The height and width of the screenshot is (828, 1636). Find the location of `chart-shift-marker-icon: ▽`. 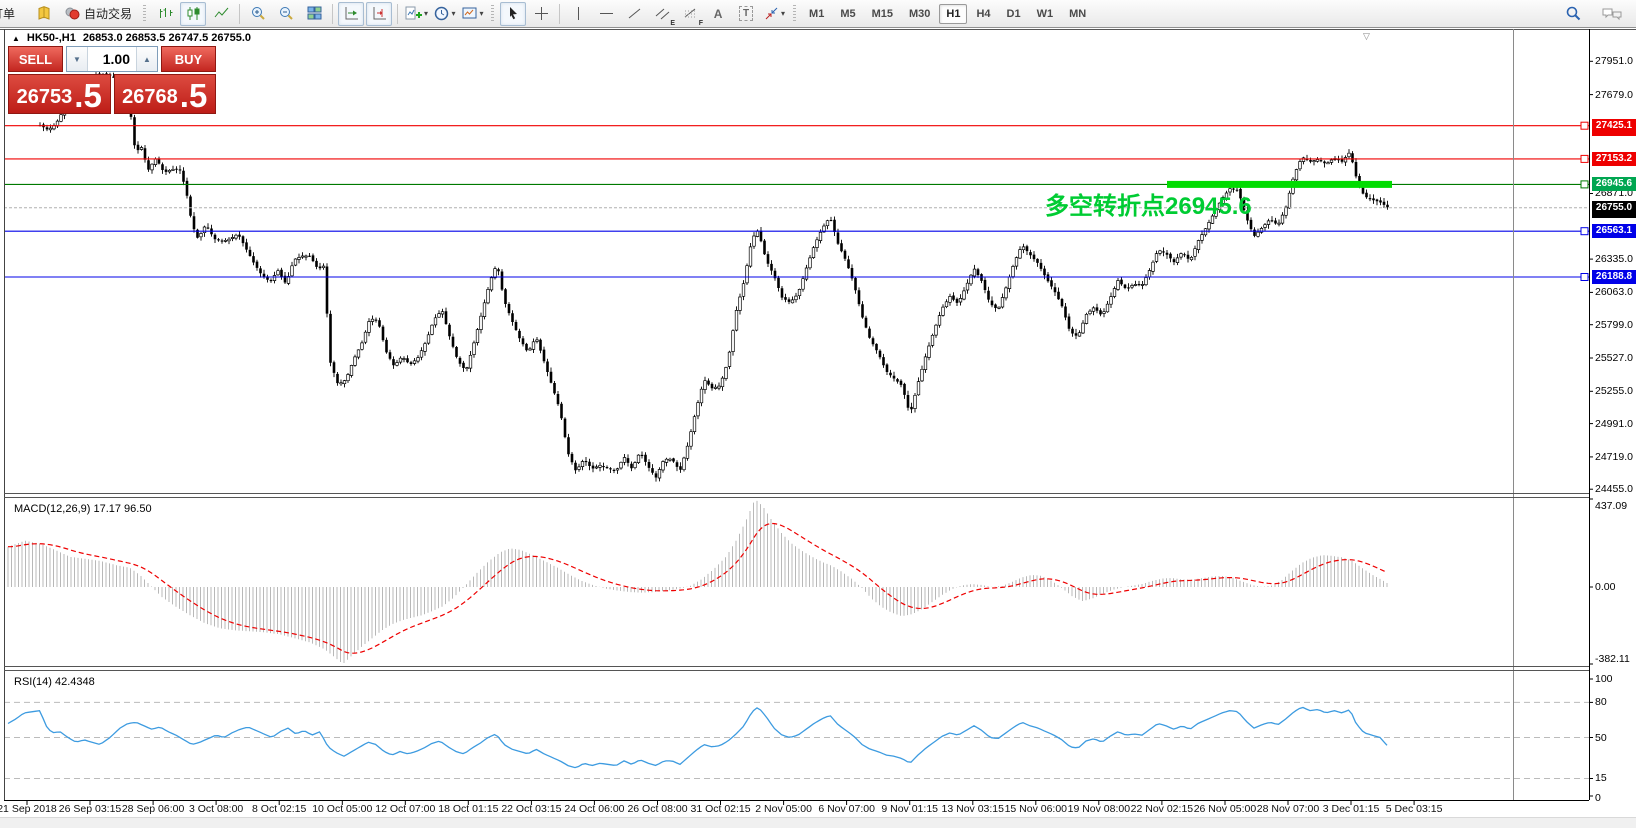

chart-shift-marker-icon: ▽ is located at coordinates (1366, 36).